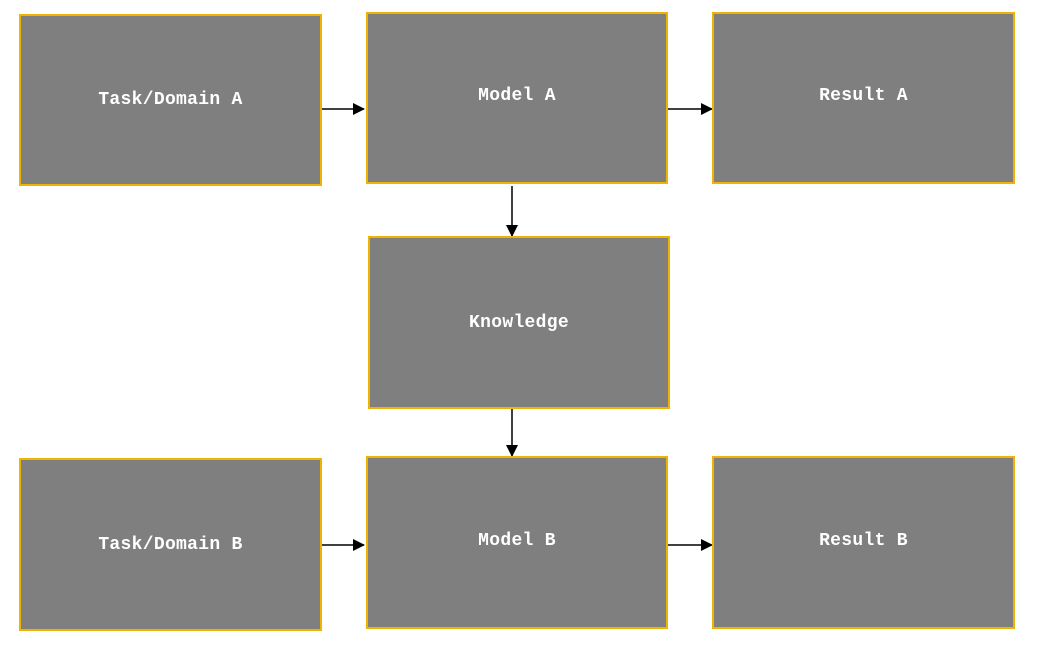 This screenshot has width=1050, height=656. I want to click on node-model-a: Model A, so click(517, 98).